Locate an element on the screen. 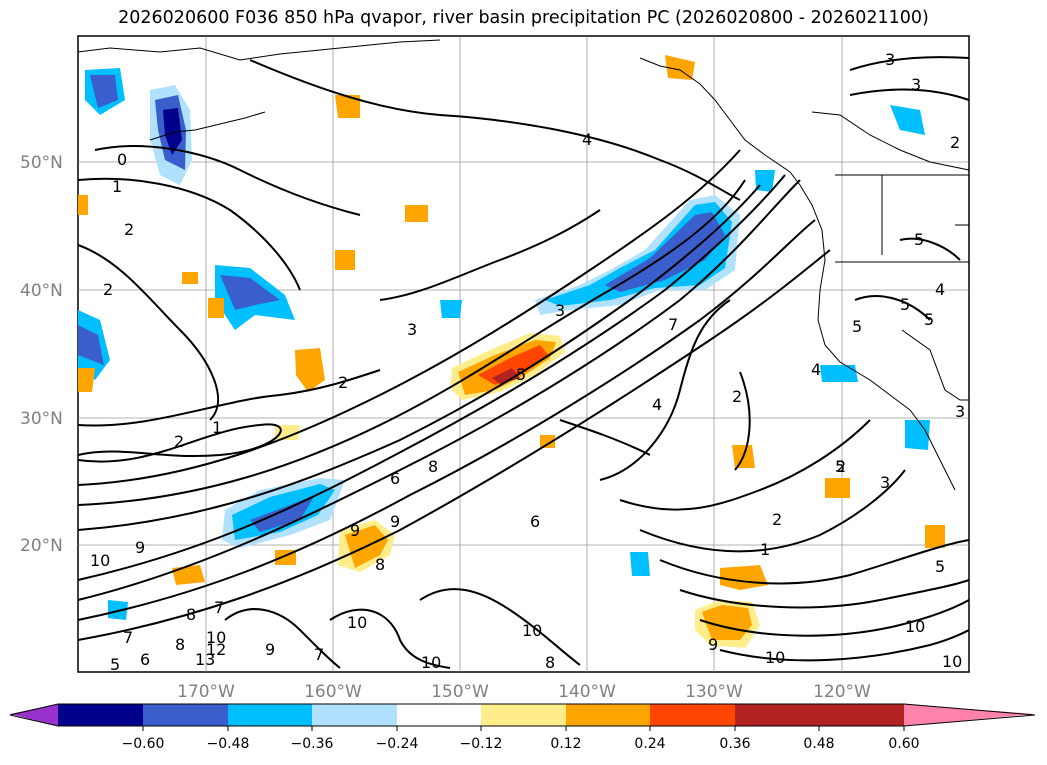 This screenshot has height=765, width=1047. lat-label: 40°N is located at coordinates (41, 291).